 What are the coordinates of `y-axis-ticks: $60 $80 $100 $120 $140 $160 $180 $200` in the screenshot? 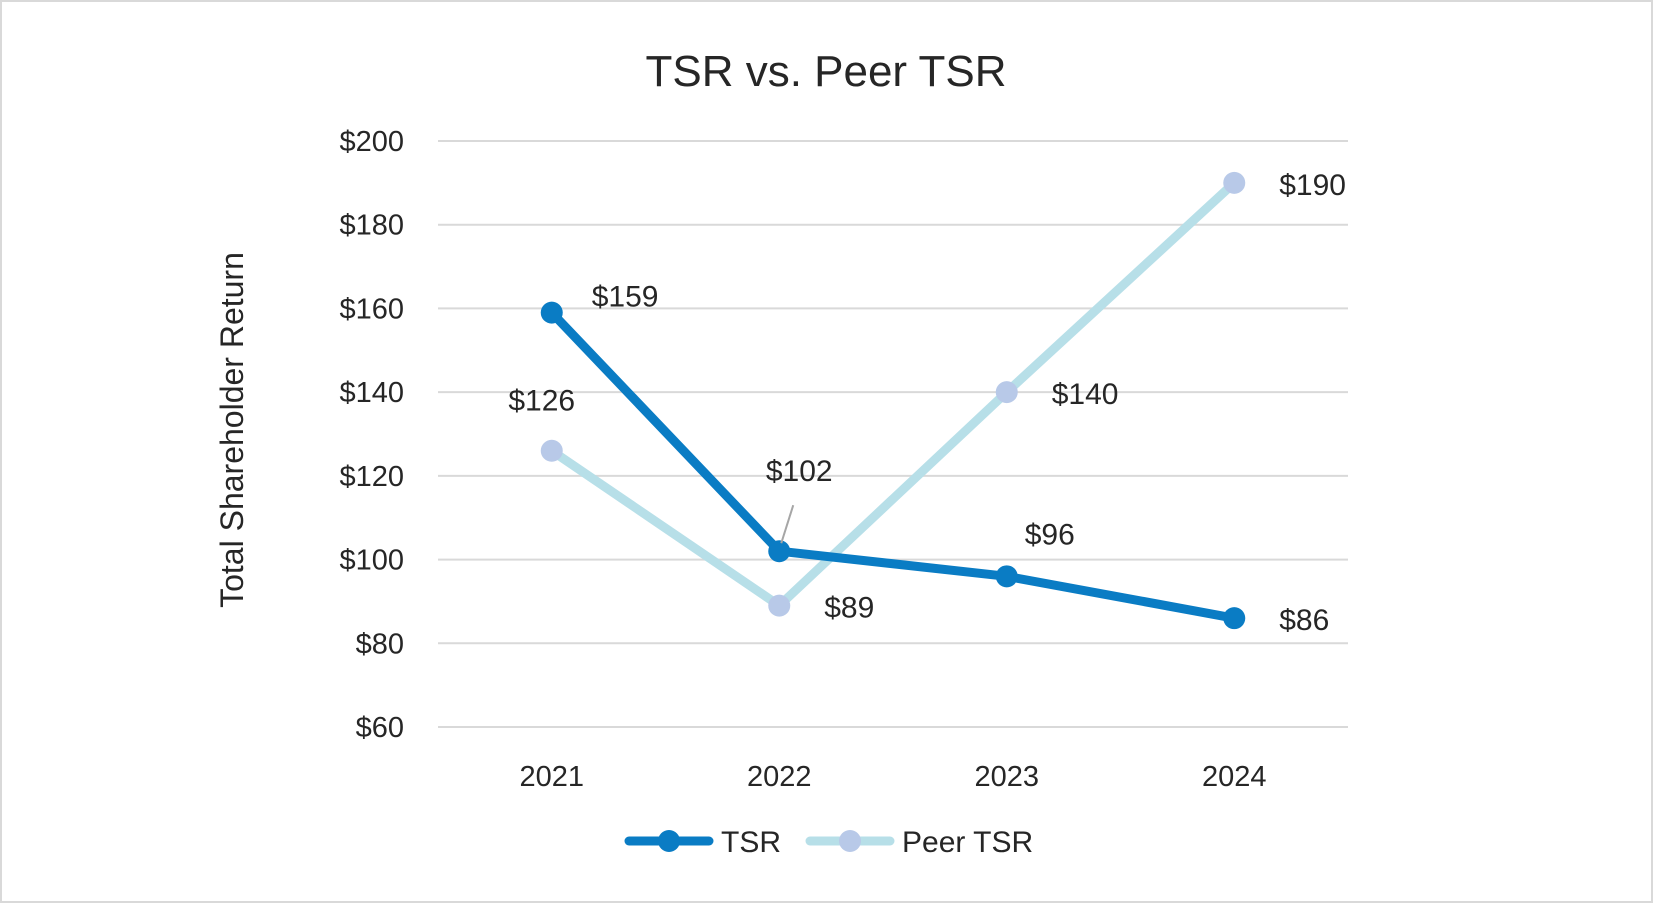 It's located at (371, 435).